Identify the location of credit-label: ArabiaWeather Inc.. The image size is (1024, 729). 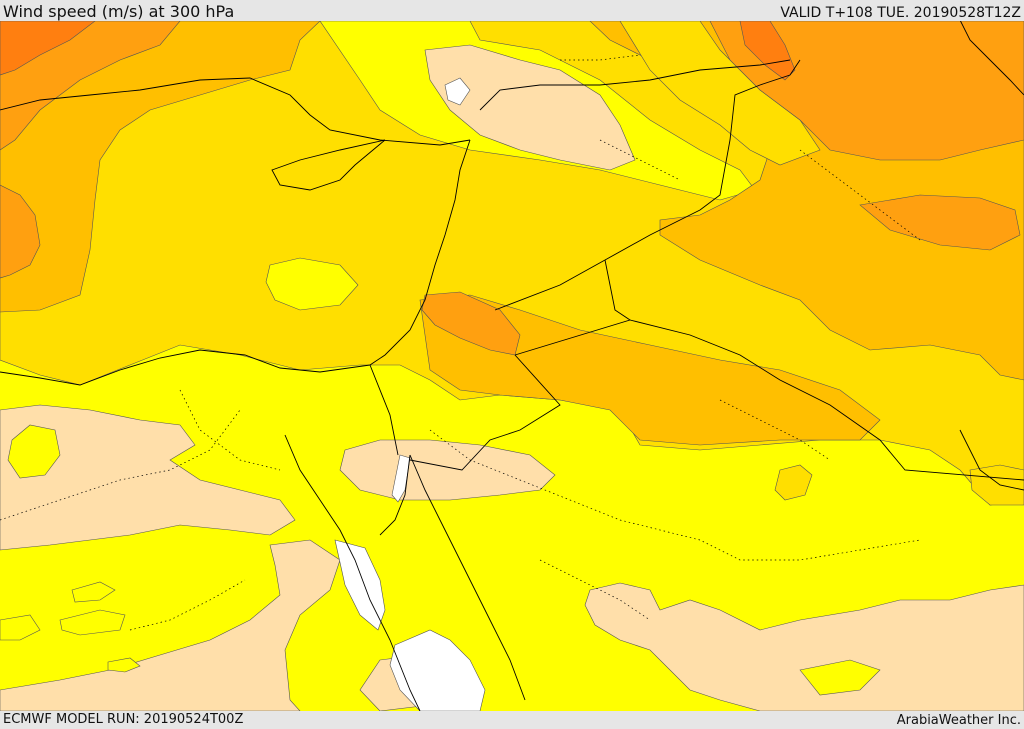
(958, 720).